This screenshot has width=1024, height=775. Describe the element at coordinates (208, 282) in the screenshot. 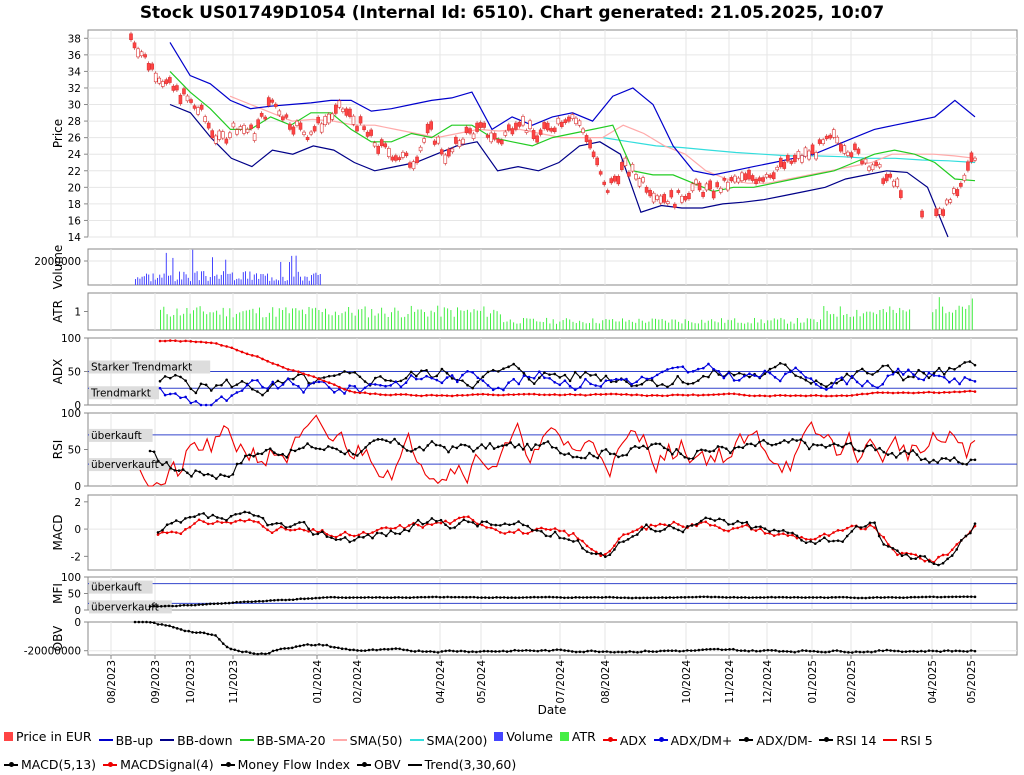

I see `volume-bar` at that location.